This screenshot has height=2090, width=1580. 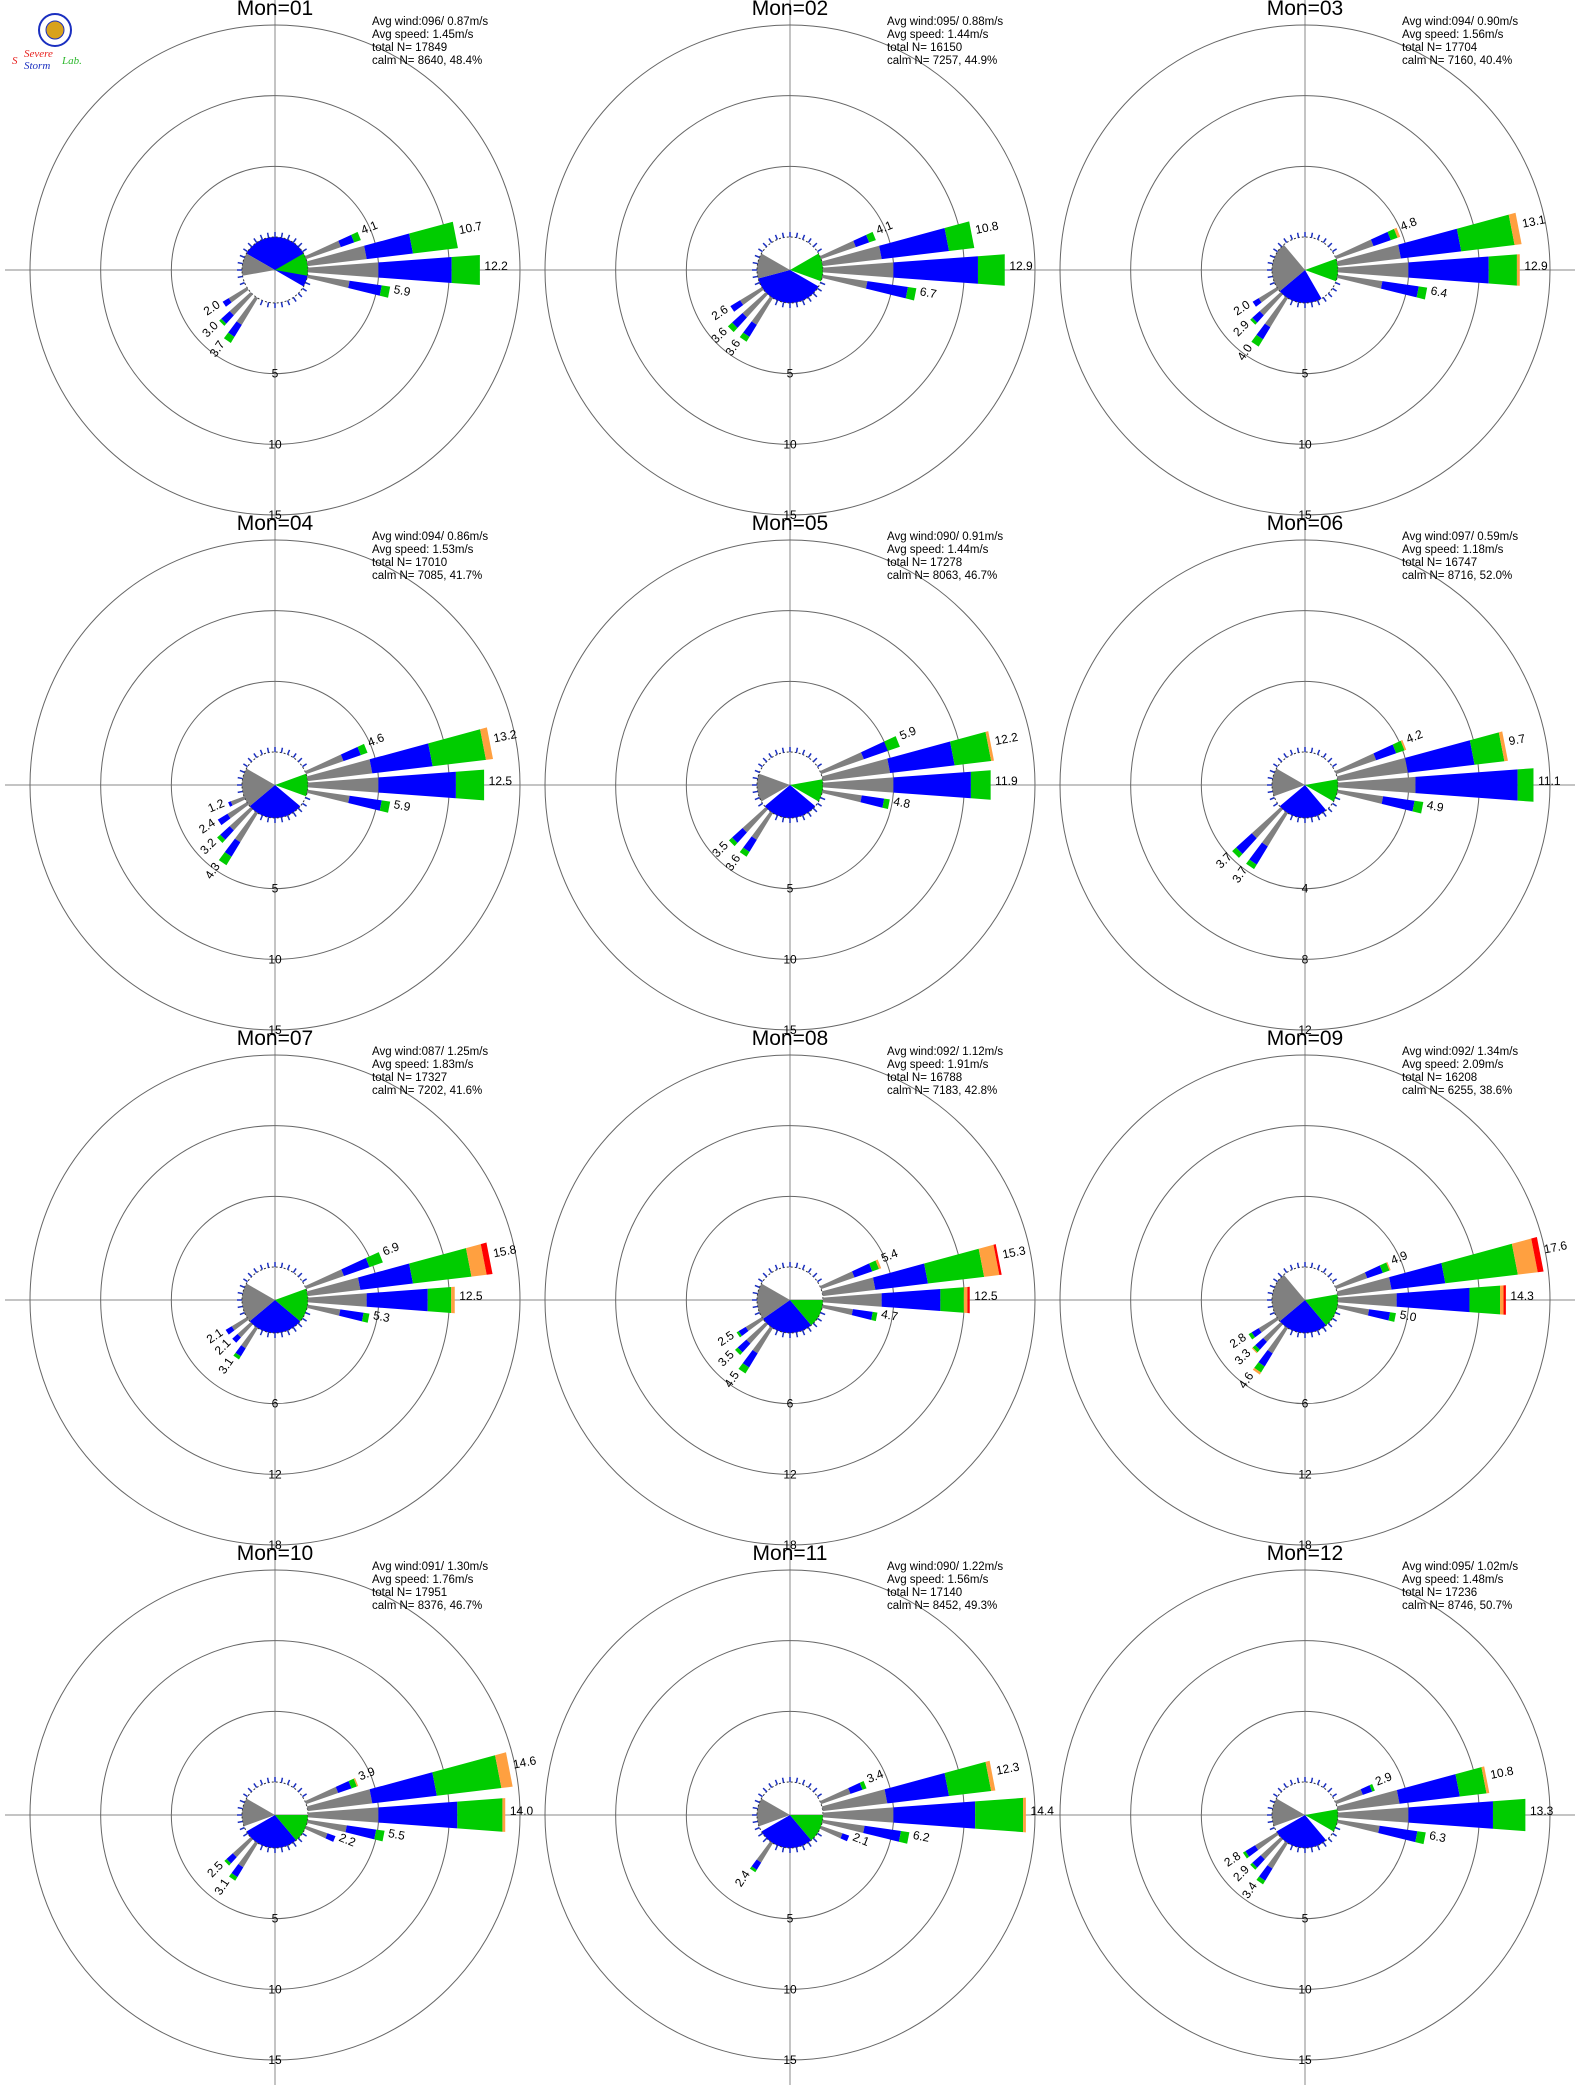 I want to click on stat-avg-wind: Avg wind:092/ 1.34m/s, so click(x=1460, y=1052).